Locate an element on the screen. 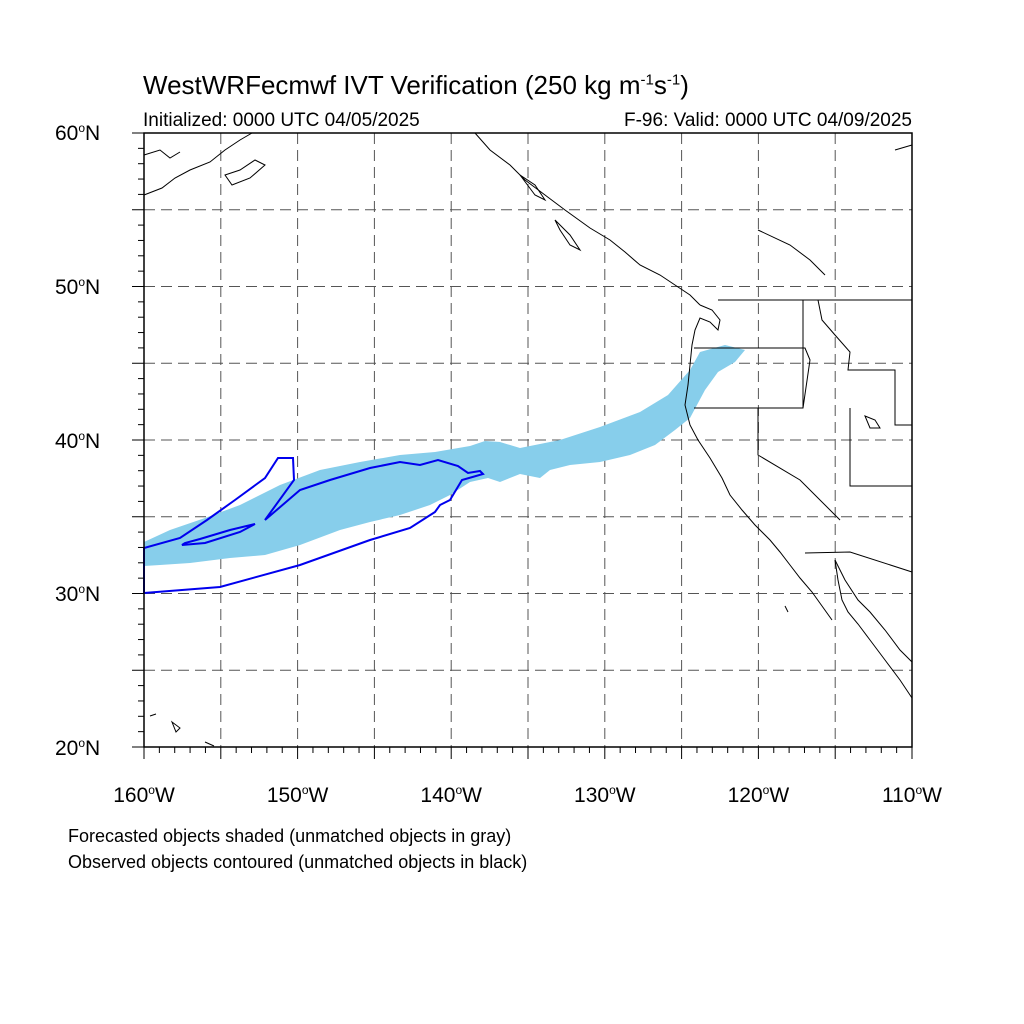 This screenshot has height=1024, width=1024. lat-label-60: 60oN is located at coordinates (78, 133).